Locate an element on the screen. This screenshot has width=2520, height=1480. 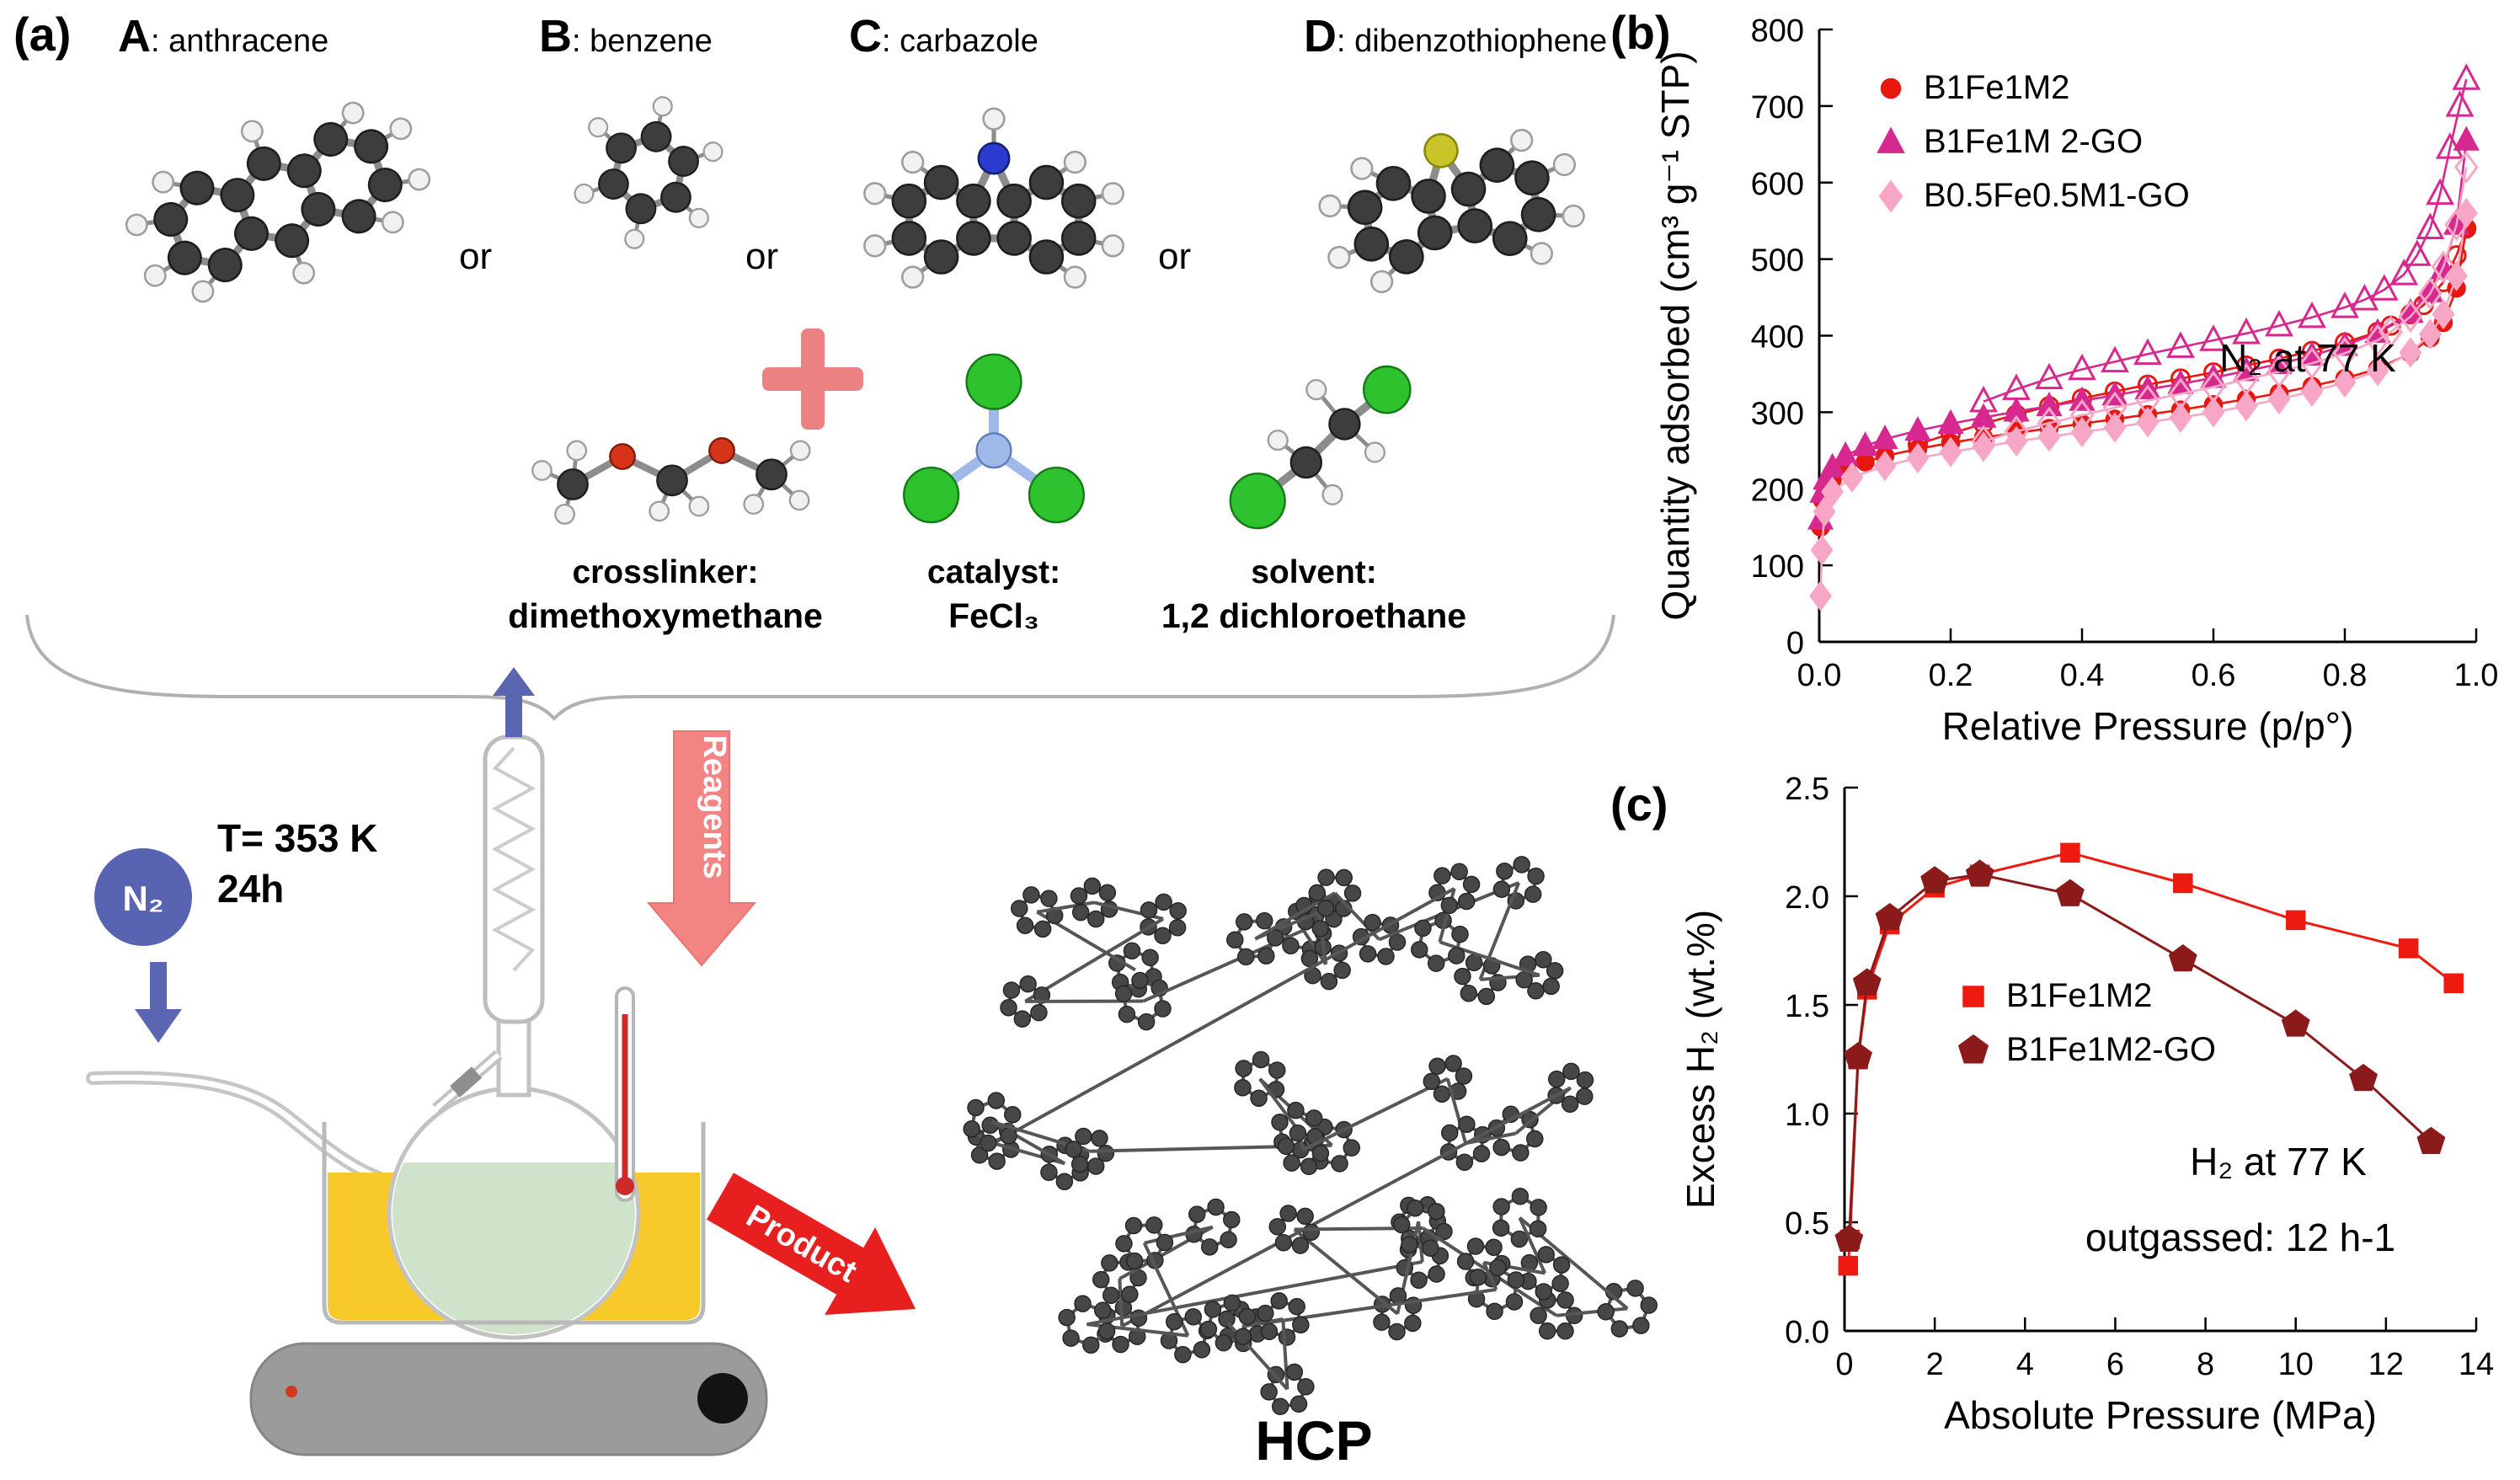
b1fe1m2-go-pentagon-marker-icon is located at coordinates (1973, 1049).